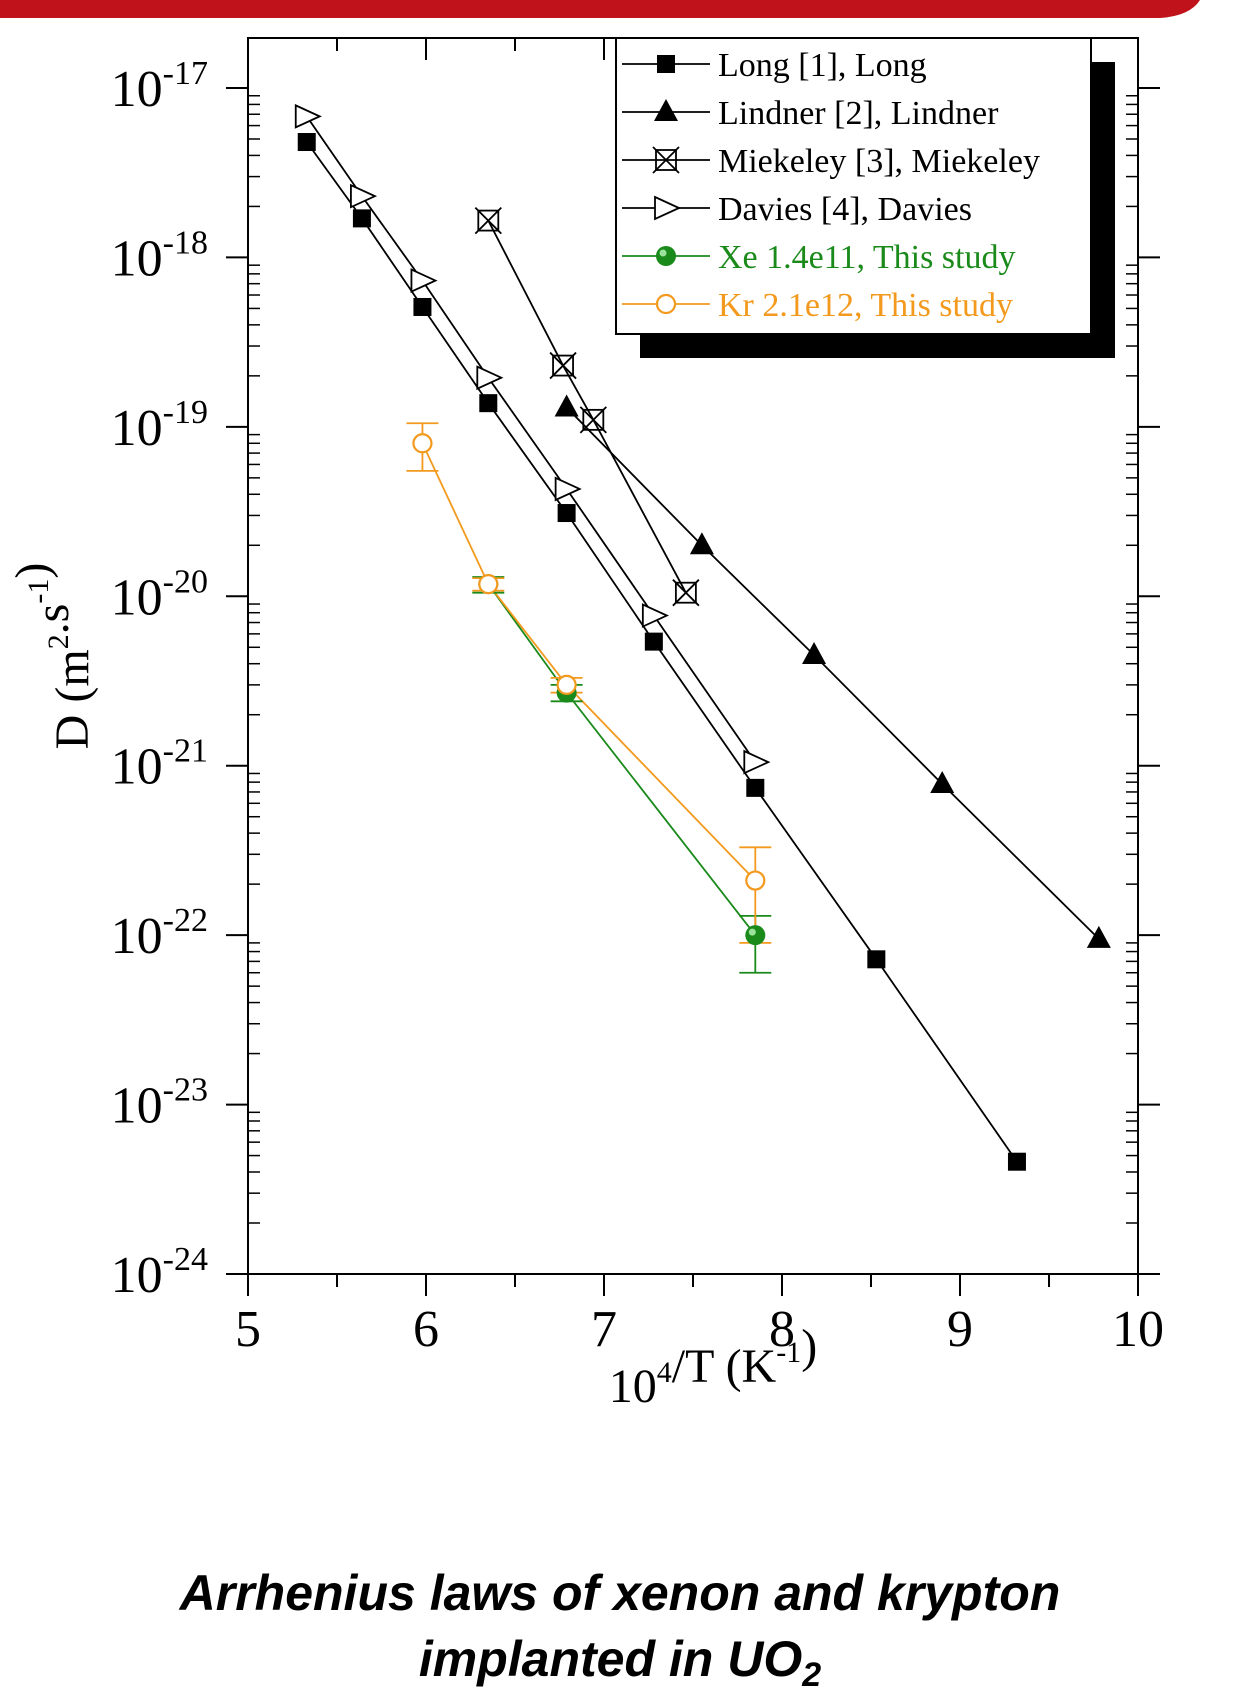  What do you see at coordinates (853, 186) in the screenshot?
I see `legend-box` at bounding box center [853, 186].